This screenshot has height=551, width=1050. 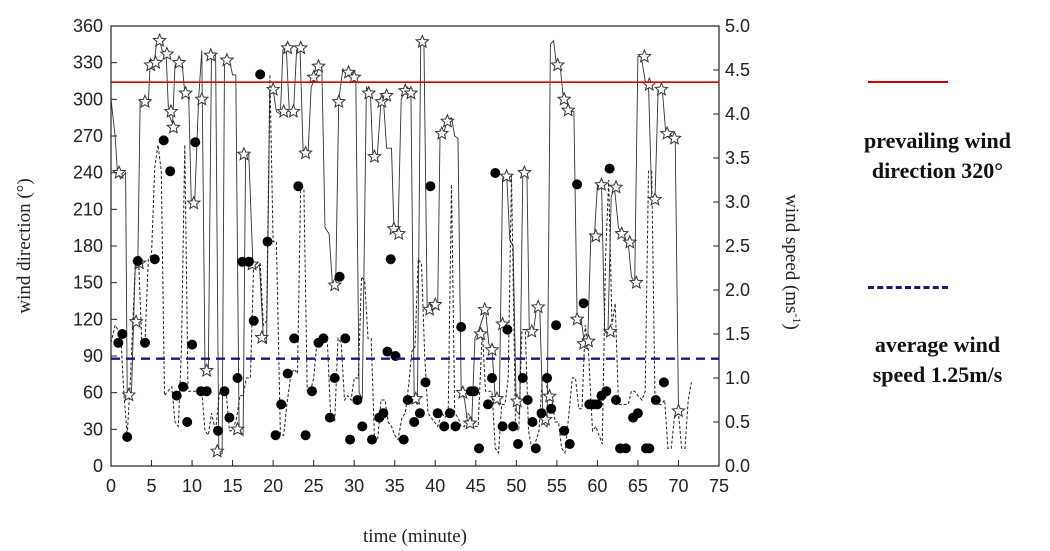 I want to click on y-right-tick-label-10: 5.0, so click(x=737, y=26).